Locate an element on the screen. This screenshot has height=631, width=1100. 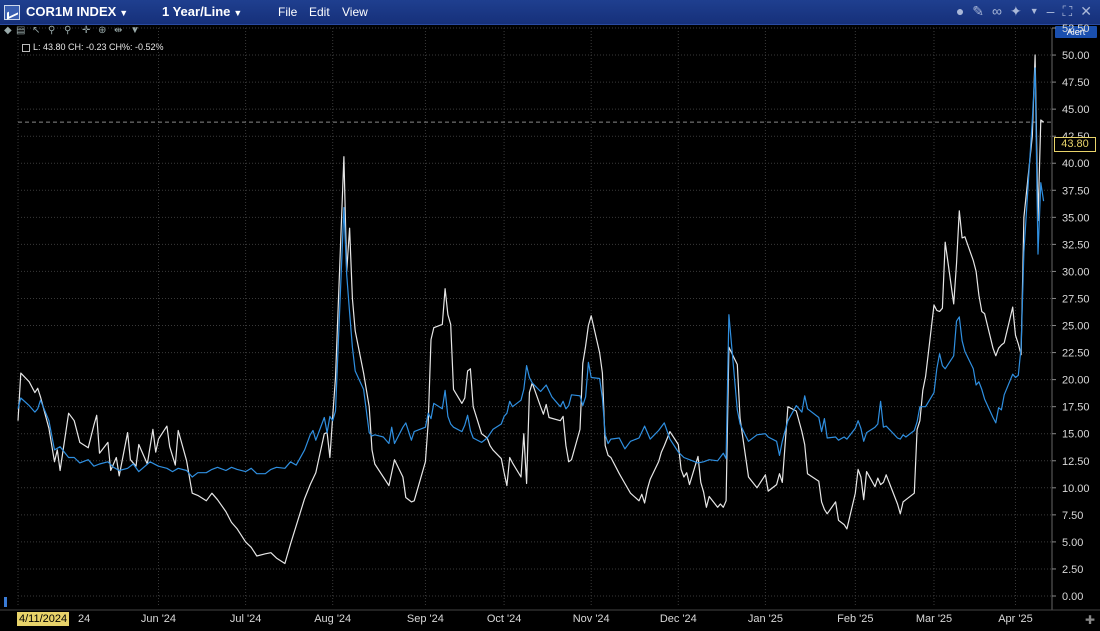
expand-icon: ✚ is located at coordinates (1089, 620).